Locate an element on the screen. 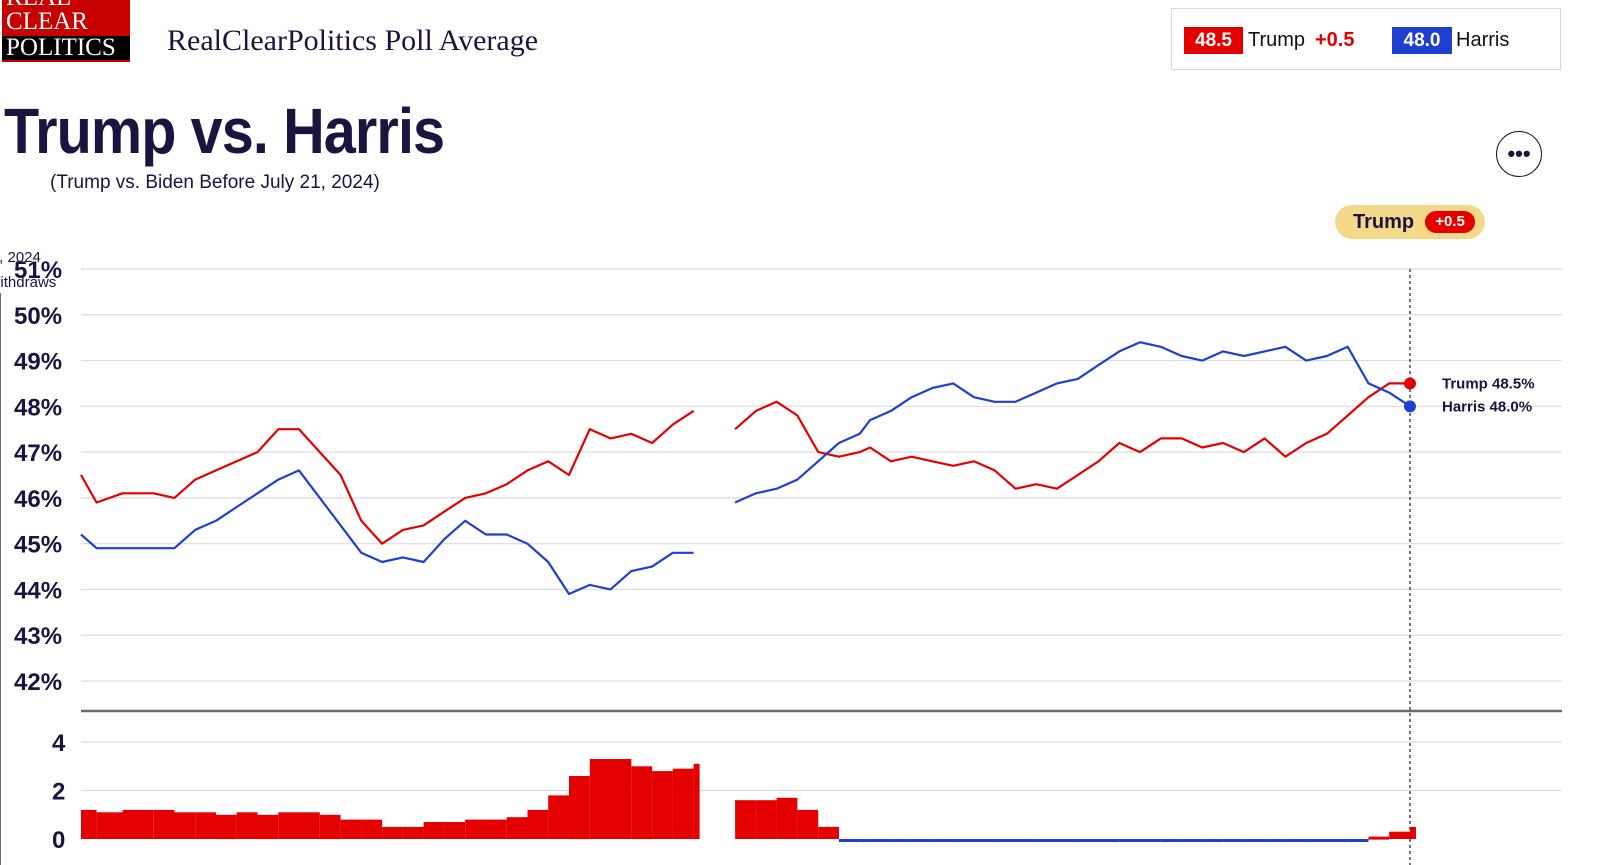 This screenshot has height=865, width=1600. trump-end-label: Trump 48.5% is located at coordinates (1488, 383).